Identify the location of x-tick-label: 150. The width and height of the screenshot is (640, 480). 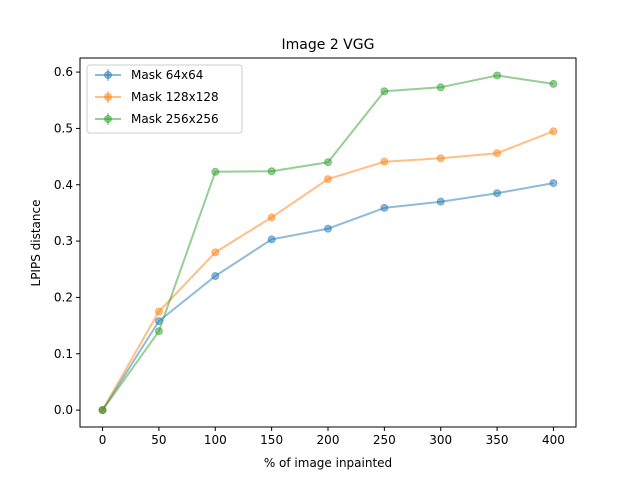
(271, 440).